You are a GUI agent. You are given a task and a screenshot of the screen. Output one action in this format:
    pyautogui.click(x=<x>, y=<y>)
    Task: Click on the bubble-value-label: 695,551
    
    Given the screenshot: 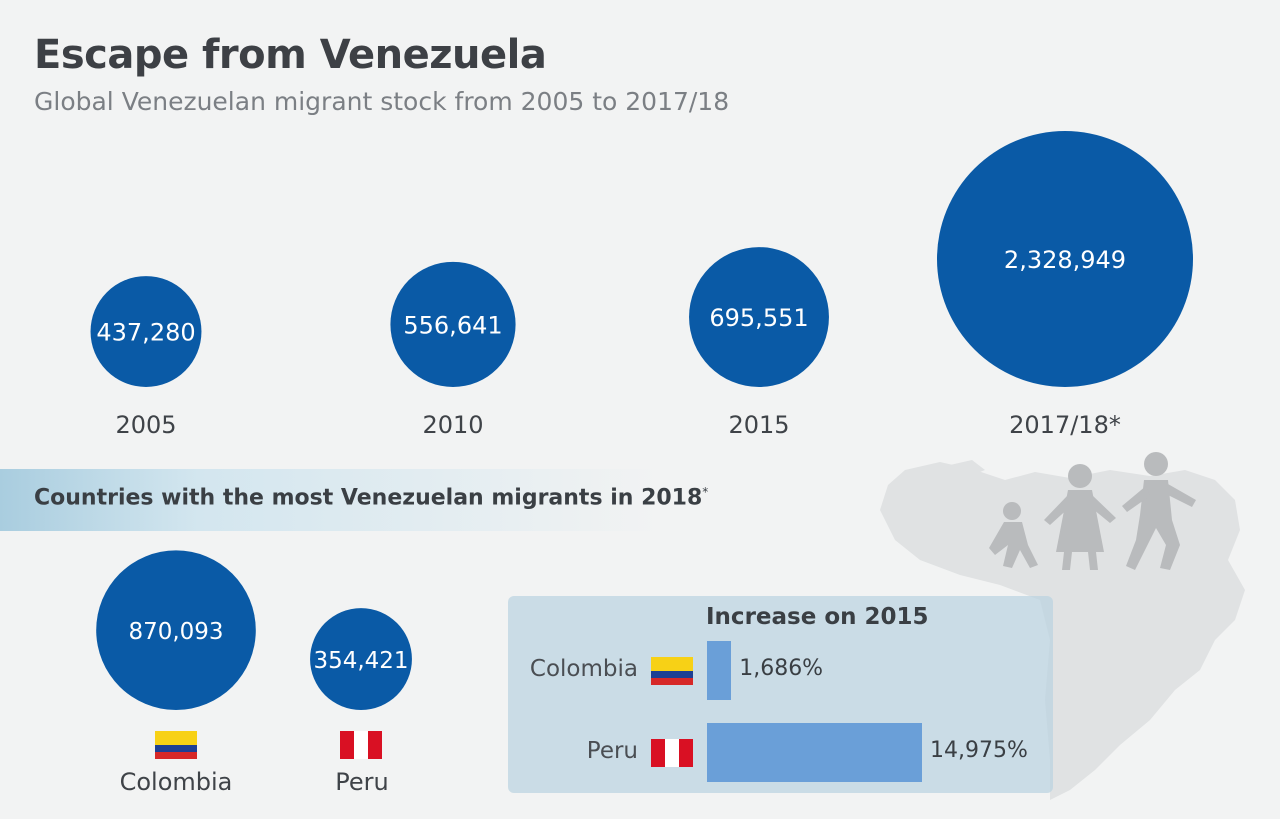 What is the action you would take?
    pyautogui.click(x=758, y=318)
    